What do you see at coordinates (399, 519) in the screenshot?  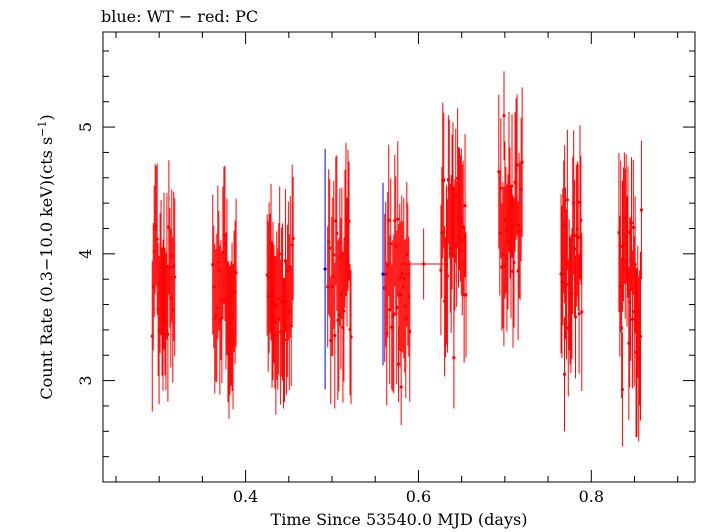 I see `x-axis-label: Time Since 53540.0 MJD (days)` at bounding box center [399, 519].